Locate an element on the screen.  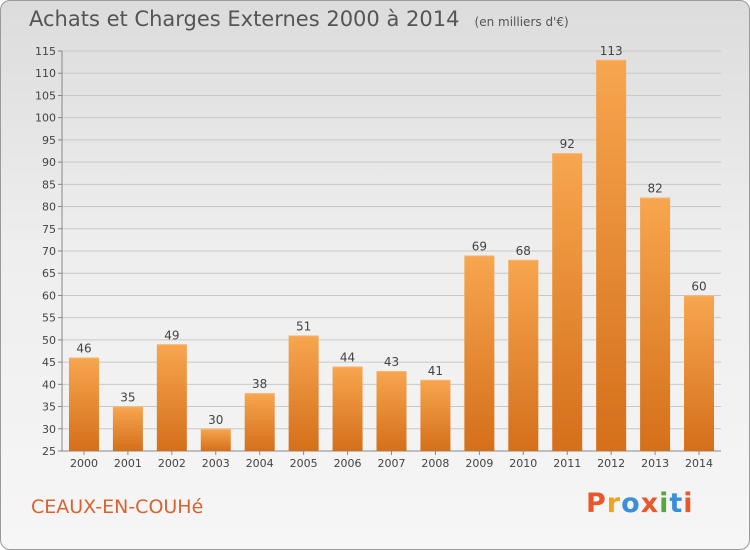
bar-value-label: 82 is located at coordinates (654, 189).